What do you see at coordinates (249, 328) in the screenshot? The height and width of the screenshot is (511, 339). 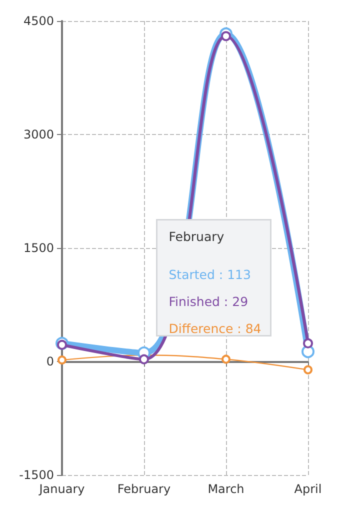 I see `annotation: : 84` at bounding box center [249, 328].